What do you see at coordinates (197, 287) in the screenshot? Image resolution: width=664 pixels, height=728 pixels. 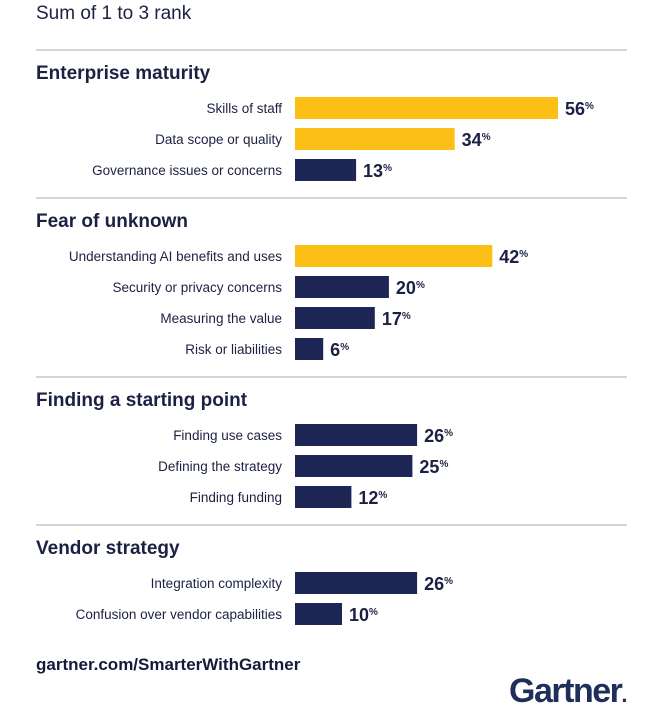 I see `category-label: Security or privacy concerns` at bounding box center [197, 287].